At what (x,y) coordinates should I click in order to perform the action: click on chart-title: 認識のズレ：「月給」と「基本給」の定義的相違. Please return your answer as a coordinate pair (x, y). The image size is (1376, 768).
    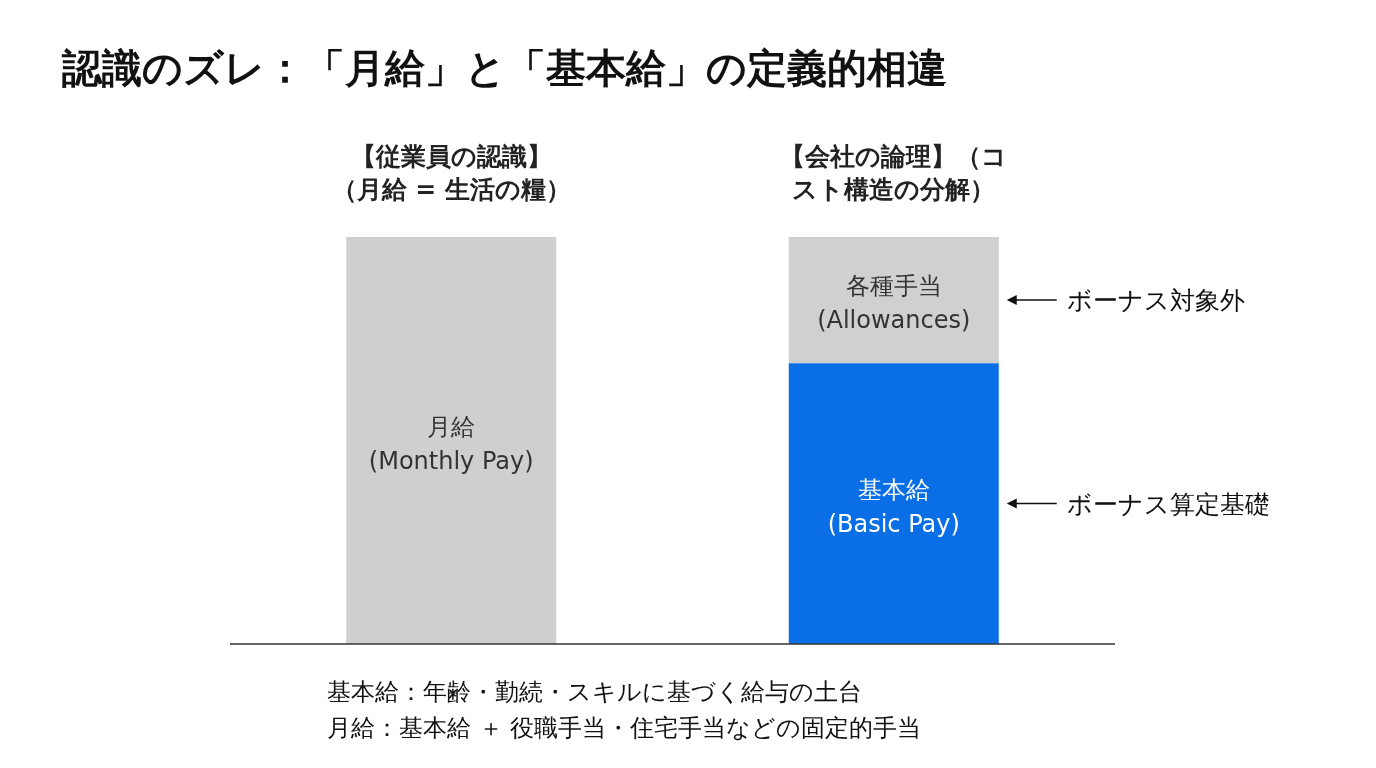
    Looking at the image, I should click on (504, 68).